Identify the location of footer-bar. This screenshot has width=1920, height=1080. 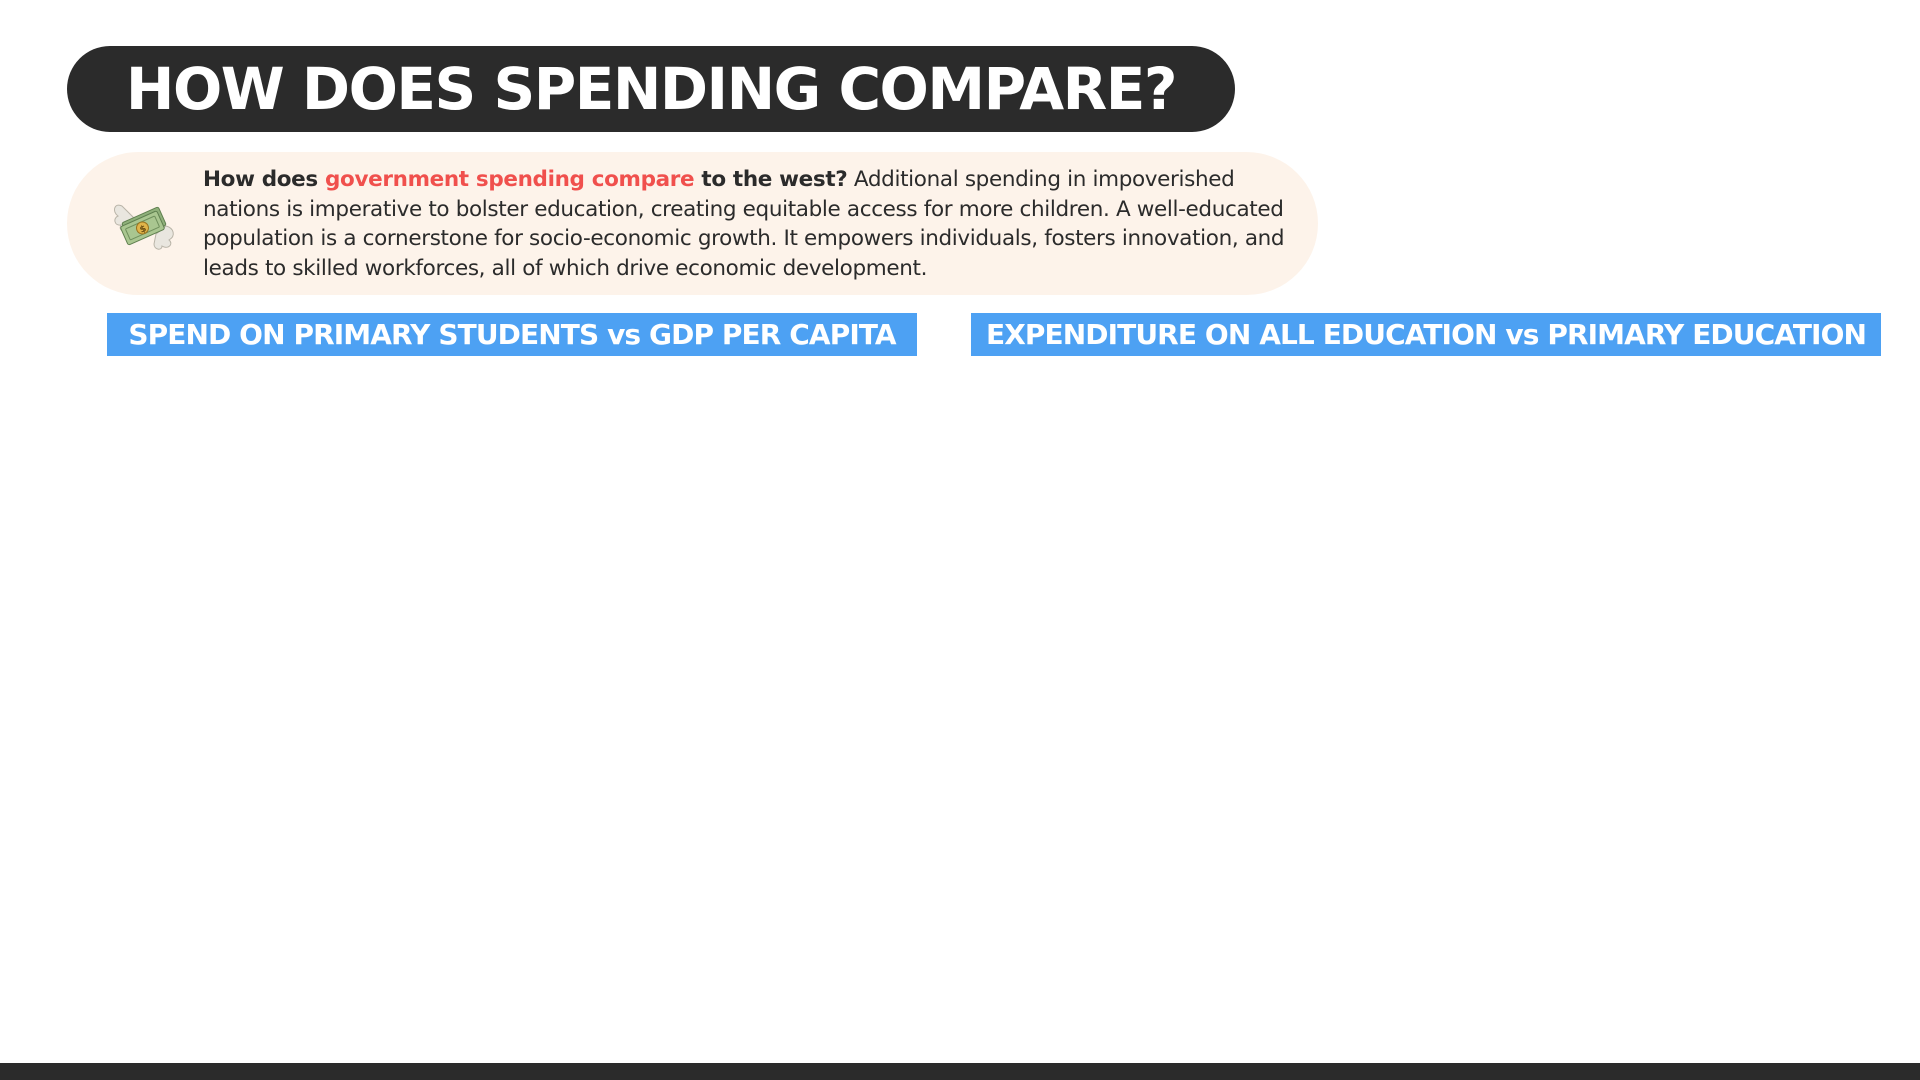
(960, 1071).